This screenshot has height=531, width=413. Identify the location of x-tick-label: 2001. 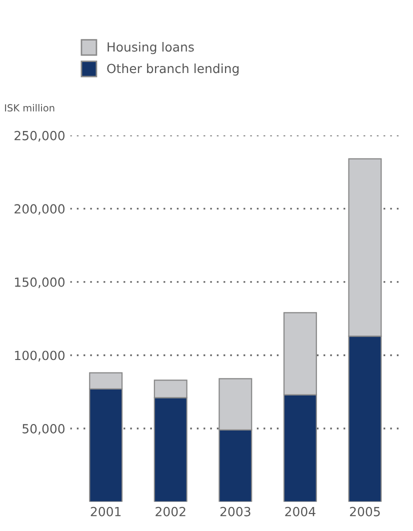
(105, 511).